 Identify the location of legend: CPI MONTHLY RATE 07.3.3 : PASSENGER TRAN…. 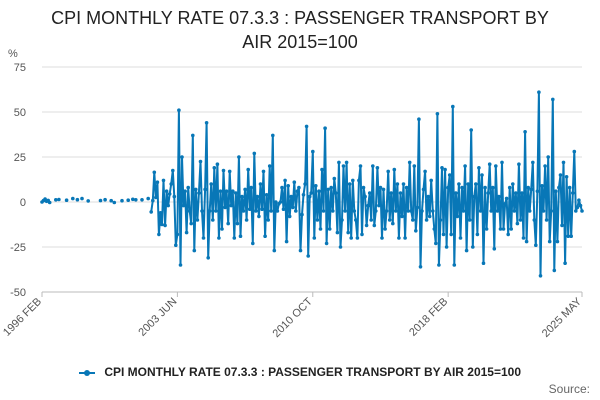
(300, 372).